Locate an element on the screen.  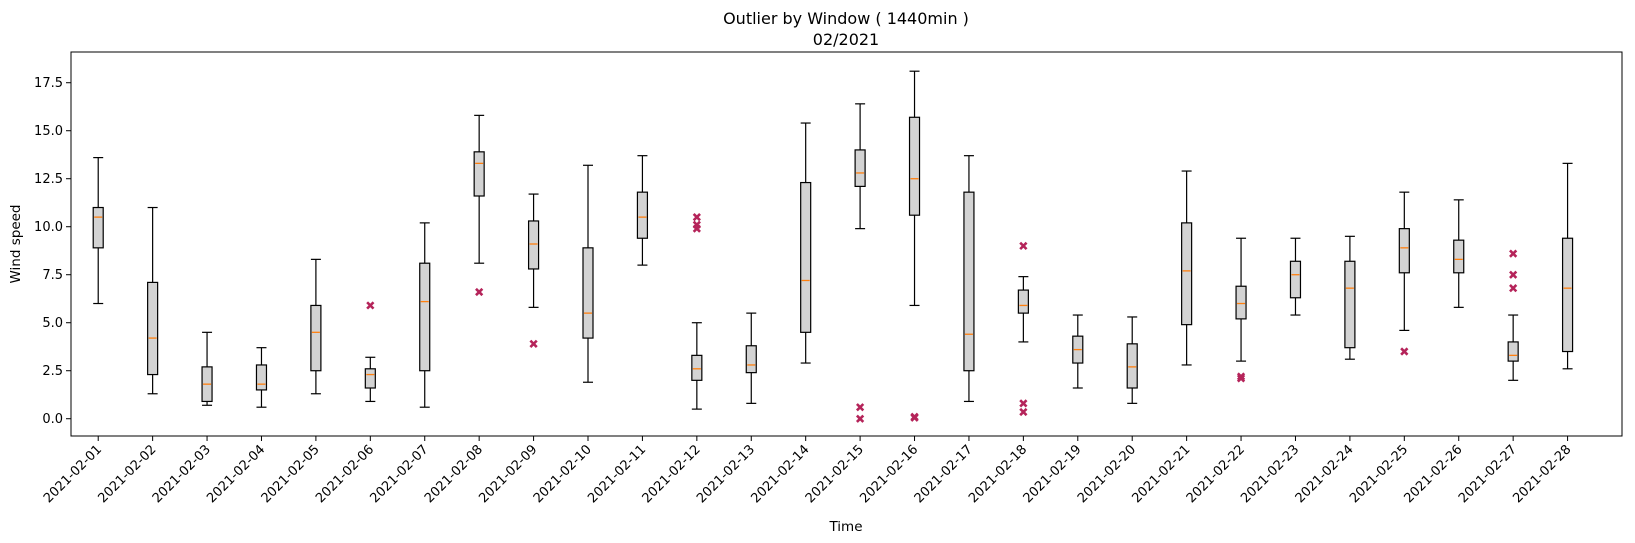
y-tick-label: 15.0 is located at coordinates (48, 131).